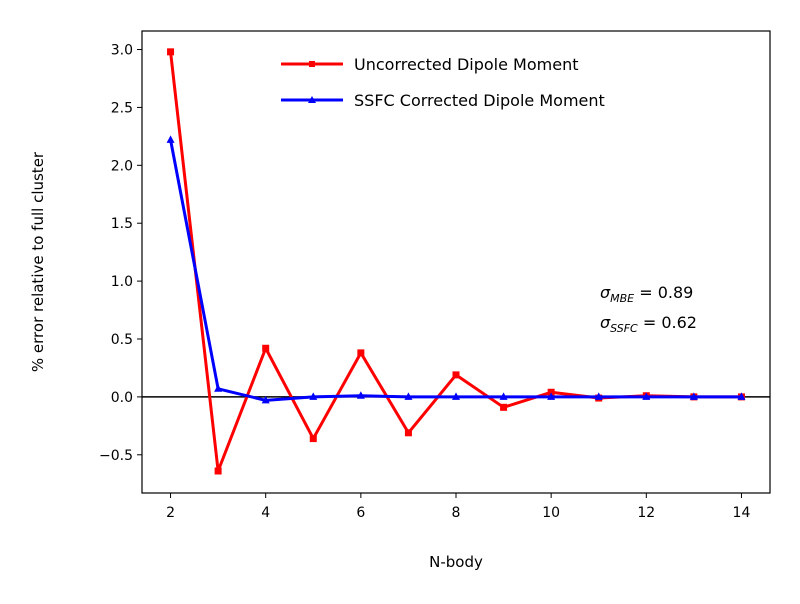 The image size is (800, 604). I want to click on sigma-mbe-annotation: σMBE = 0.89, so click(646, 294).